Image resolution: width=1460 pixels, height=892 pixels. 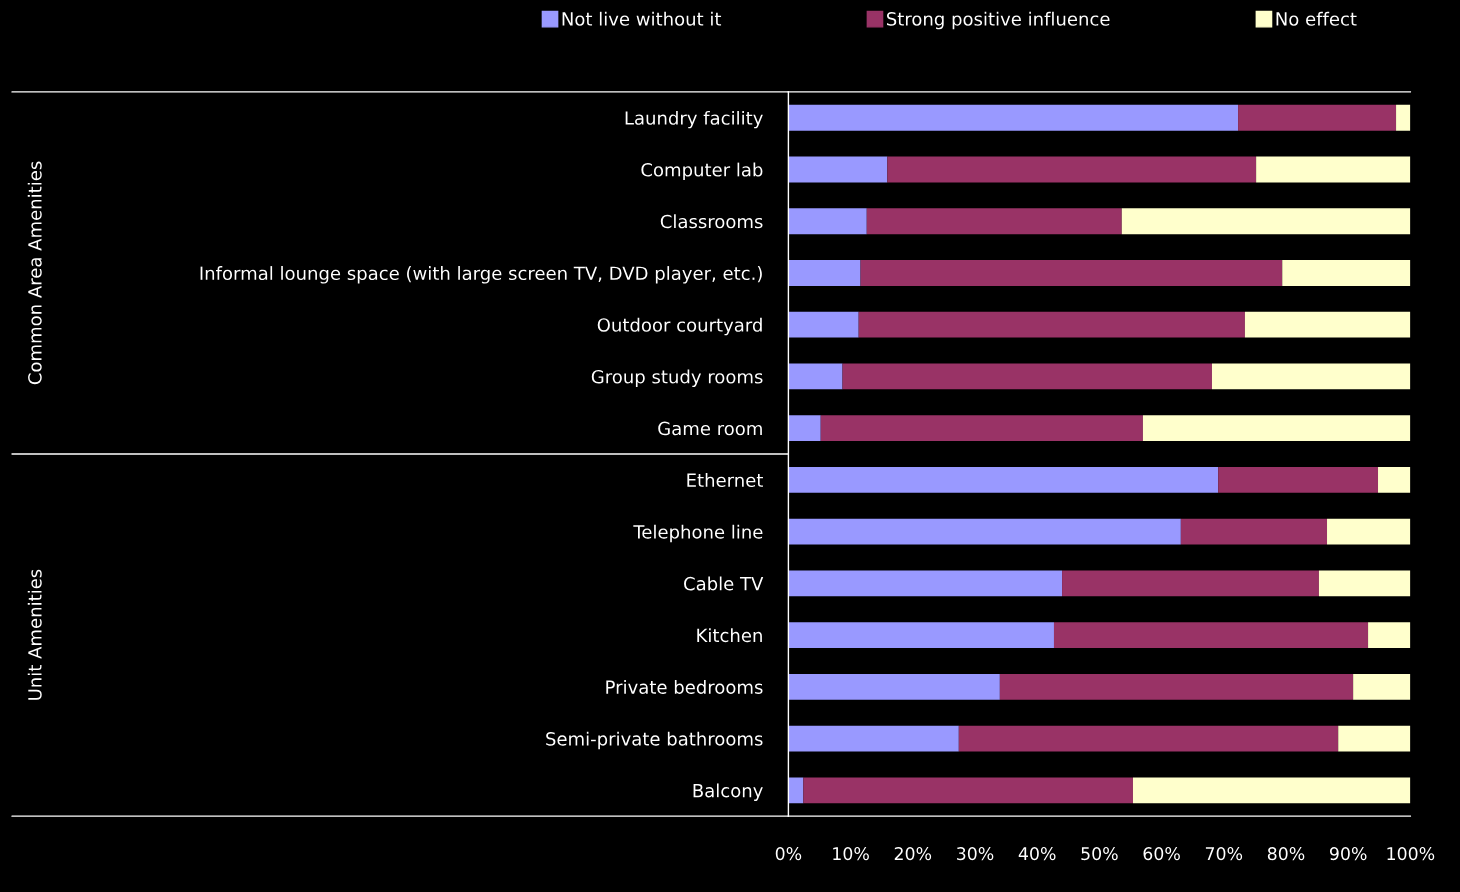 I want to click on text: Common Area Amenities, so click(x=34, y=273).